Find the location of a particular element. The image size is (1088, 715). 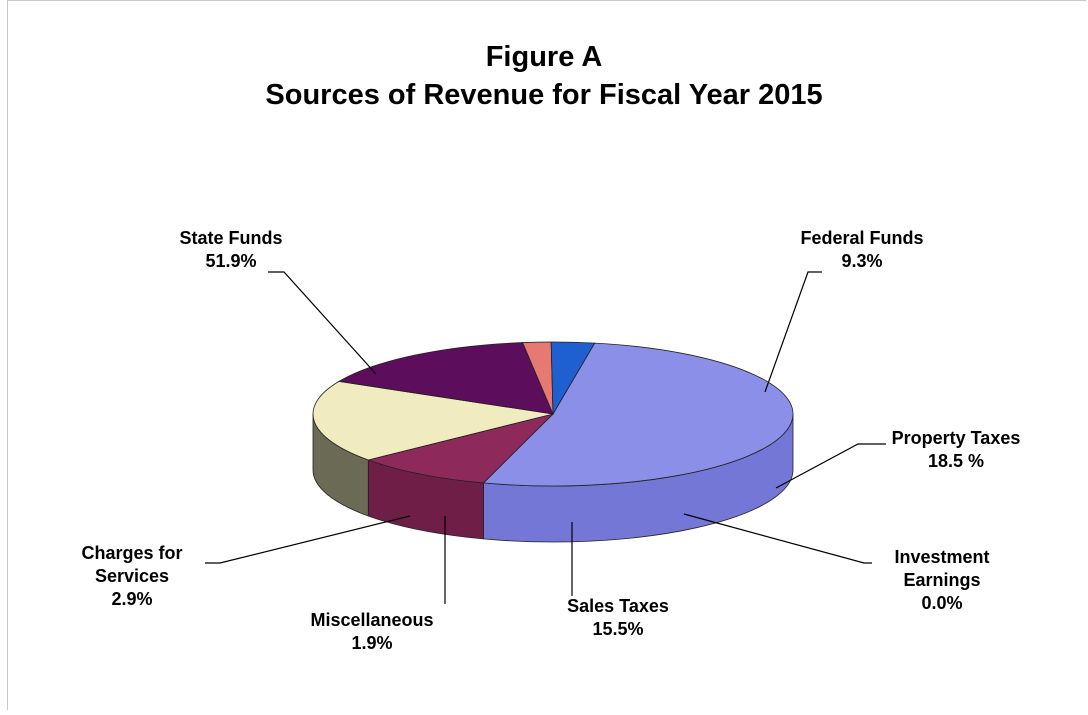

slice-label: Sales Taxes 15.5% is located at coordinates (618, 617).